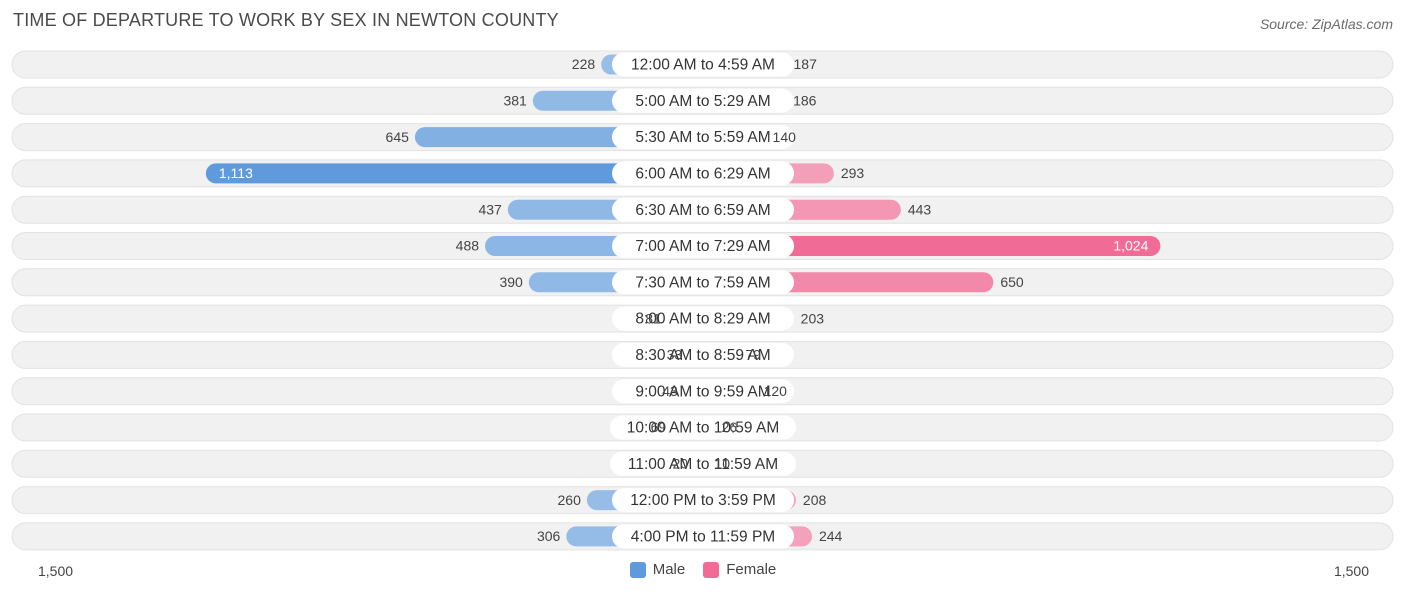 The height and width of the screenshot is (595, 1406). I want to click on female-value-label: 79, so click(753, 355).